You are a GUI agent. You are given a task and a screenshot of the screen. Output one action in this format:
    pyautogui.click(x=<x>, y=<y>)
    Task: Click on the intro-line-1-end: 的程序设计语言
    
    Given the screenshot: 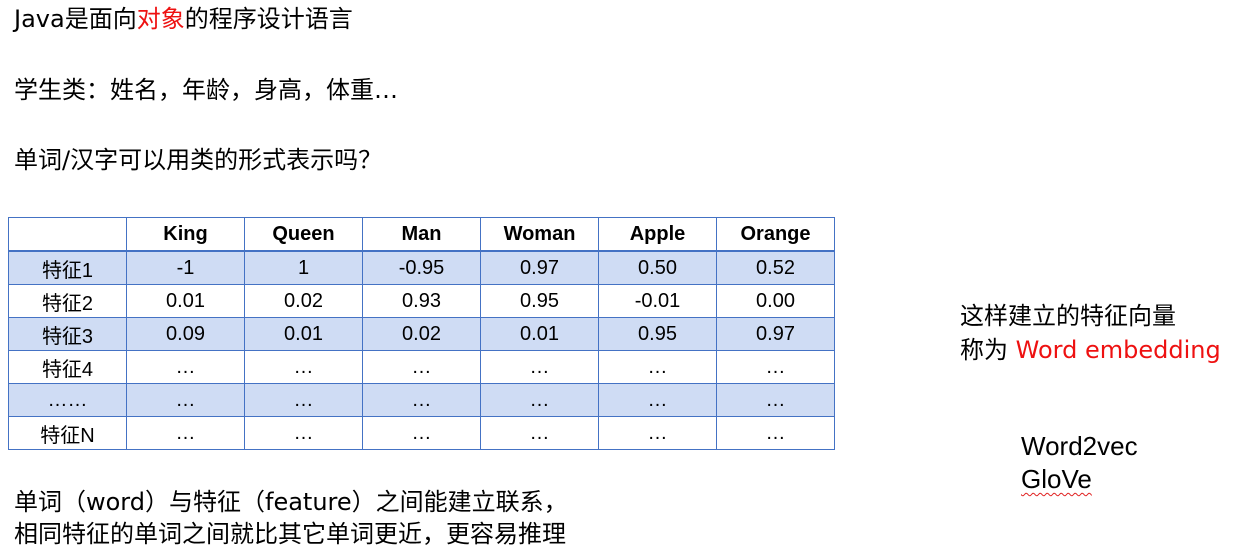 What is the action you would take?
    pyautogui.click(x=268, y=19)
    